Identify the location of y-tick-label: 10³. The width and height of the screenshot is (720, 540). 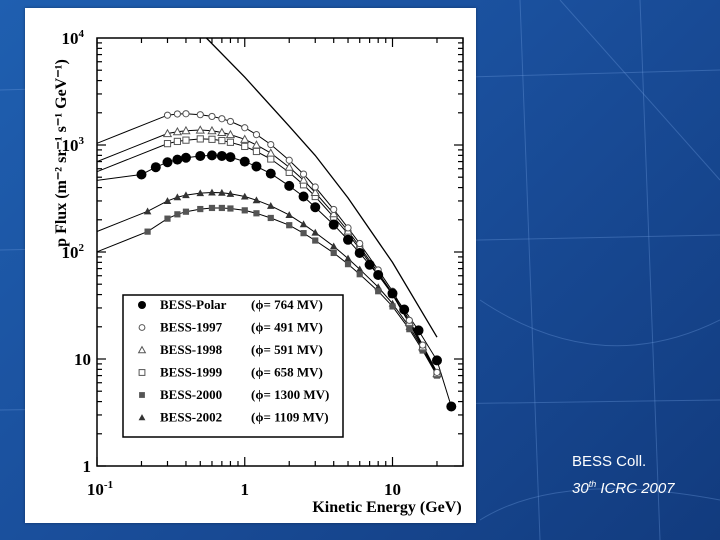
(73, 145).